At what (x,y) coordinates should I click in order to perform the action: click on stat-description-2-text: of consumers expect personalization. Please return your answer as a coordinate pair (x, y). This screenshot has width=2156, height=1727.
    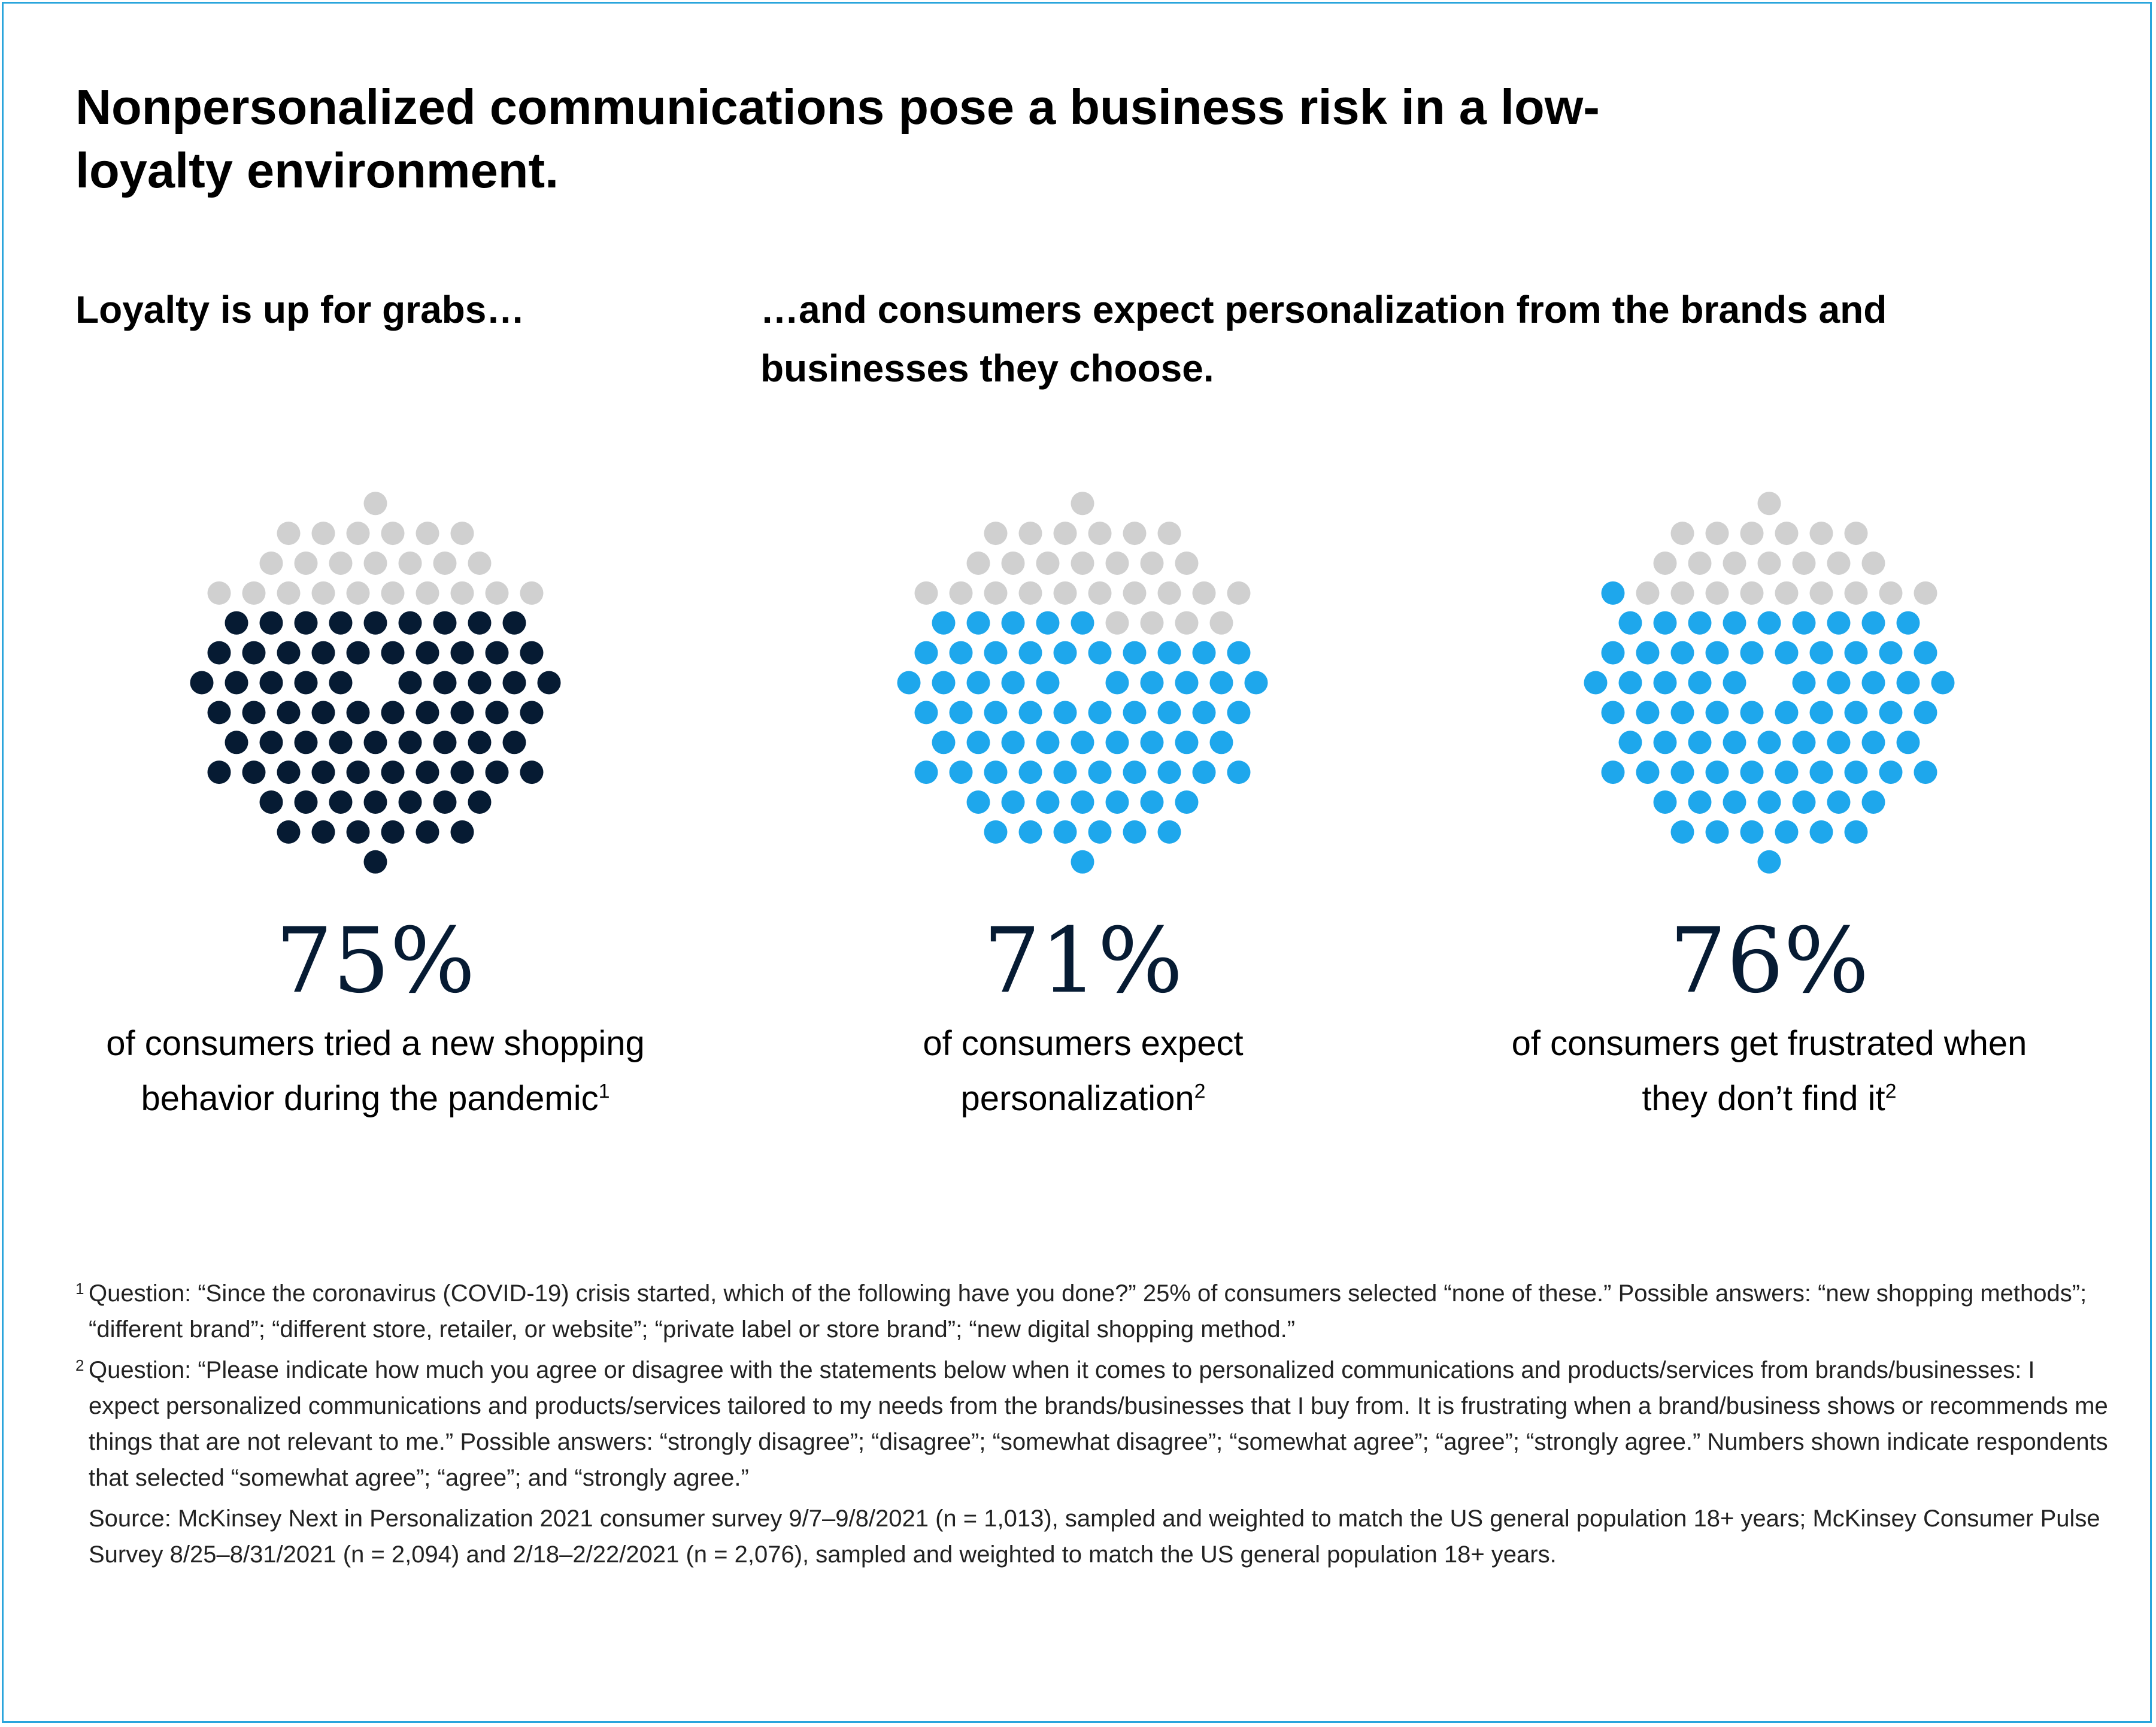
    Looking at the image, I should click on (1083, 1071).